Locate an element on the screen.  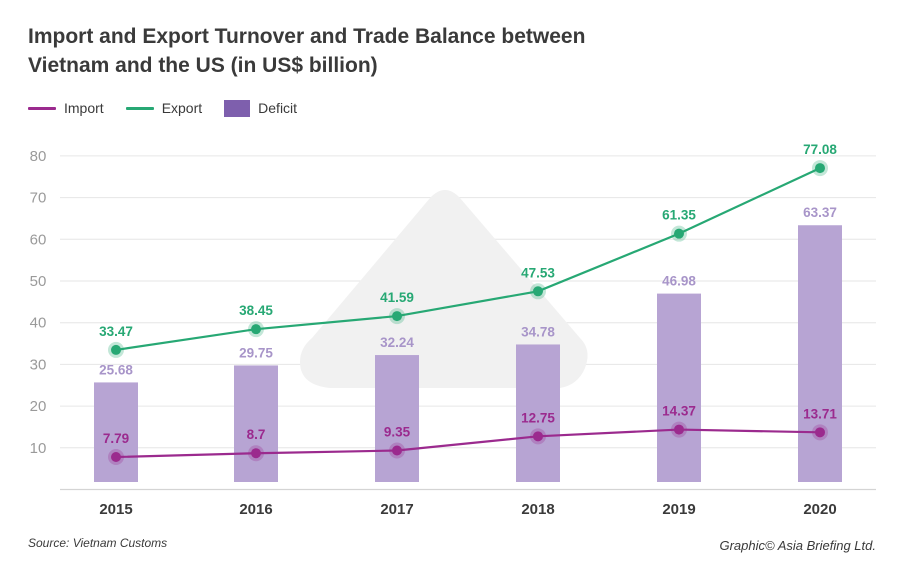
export-data-label: 41.59 is located at coordinates (397, 297).